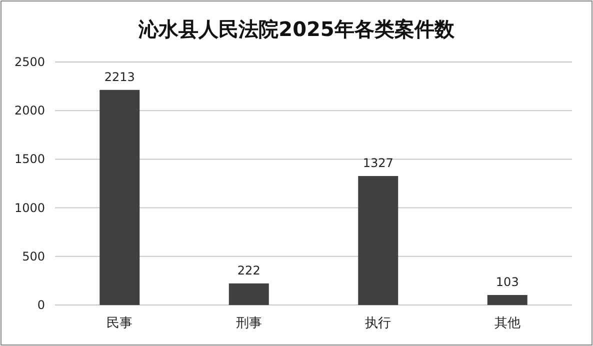 This screenshot has height=346, width=593. I want to click on data-label: 2213, so click(119, 77).